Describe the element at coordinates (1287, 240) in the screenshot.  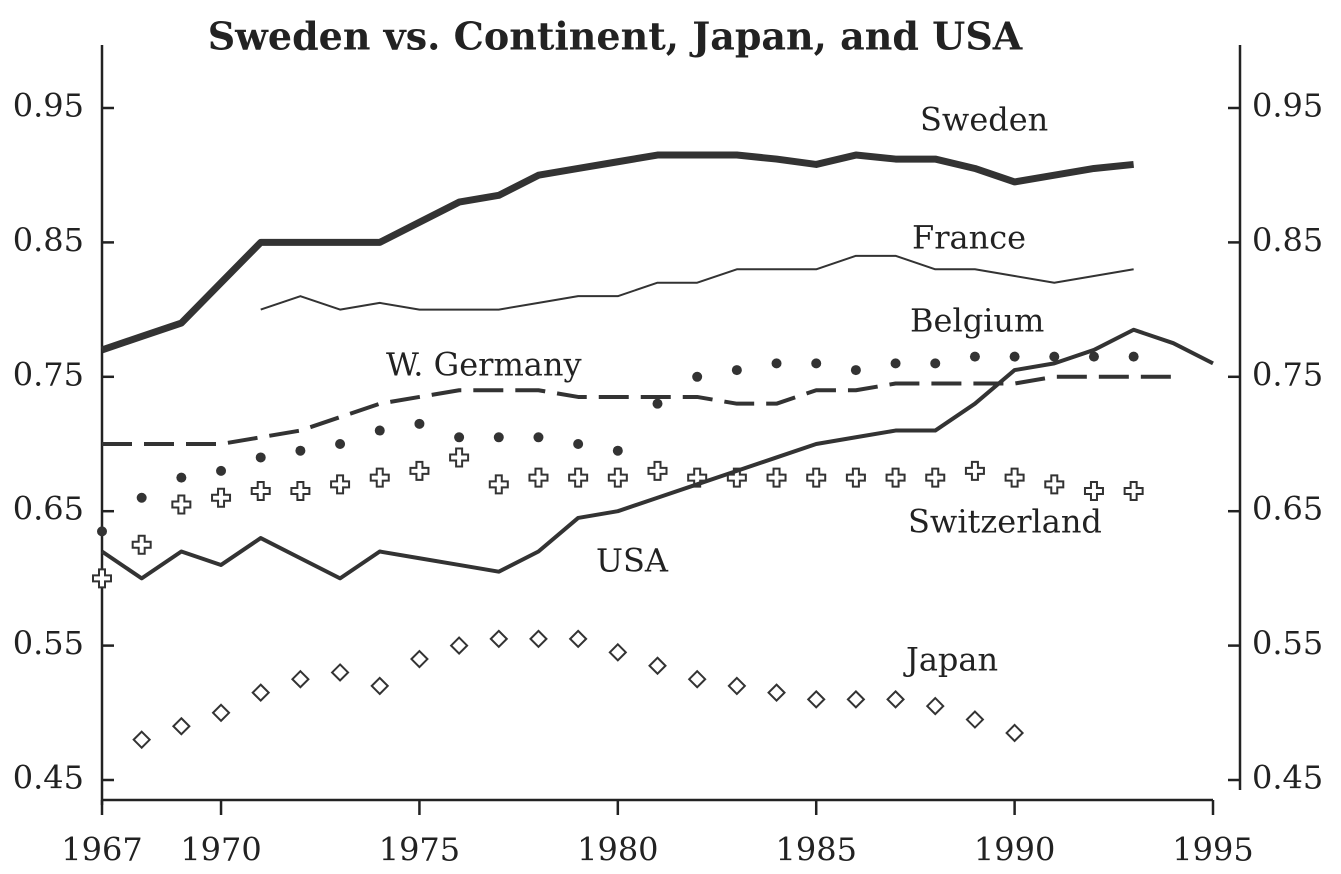
I see `y2-tick-label: 0.85` at that location.